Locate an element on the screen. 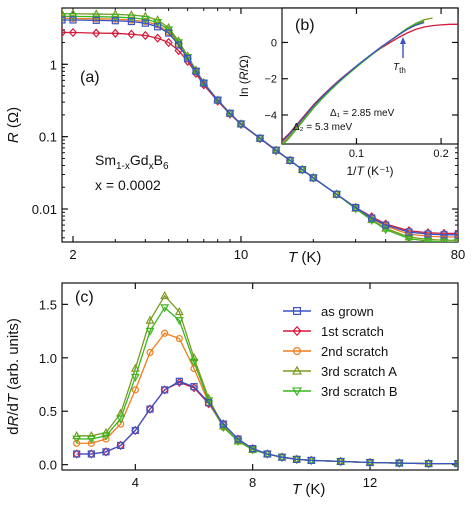 This screenshot has height=505, width=474. x-tick-label: 4 is located at coordinates (135, 482).